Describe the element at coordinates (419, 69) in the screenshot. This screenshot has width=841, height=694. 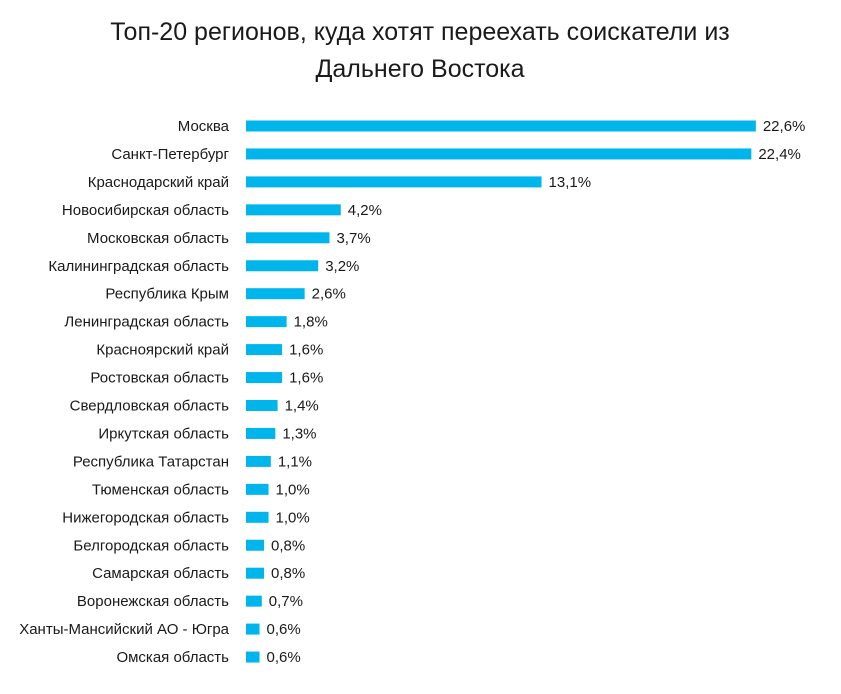
I see `chart-title-line-2: Дальнего Востока` at that location.